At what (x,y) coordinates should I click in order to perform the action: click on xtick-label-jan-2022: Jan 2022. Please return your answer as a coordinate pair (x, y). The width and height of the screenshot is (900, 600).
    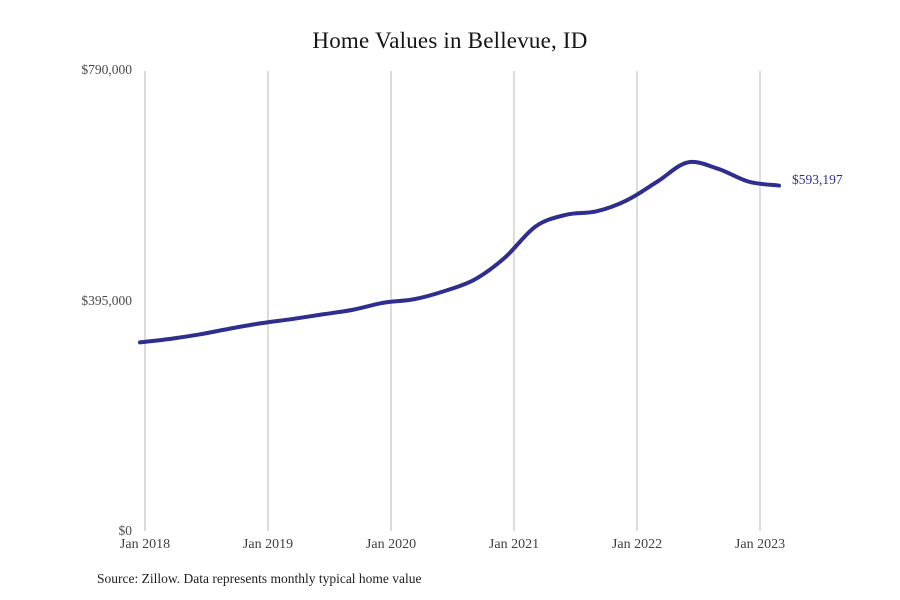
    Looking at the image, I should click on (637, 544).